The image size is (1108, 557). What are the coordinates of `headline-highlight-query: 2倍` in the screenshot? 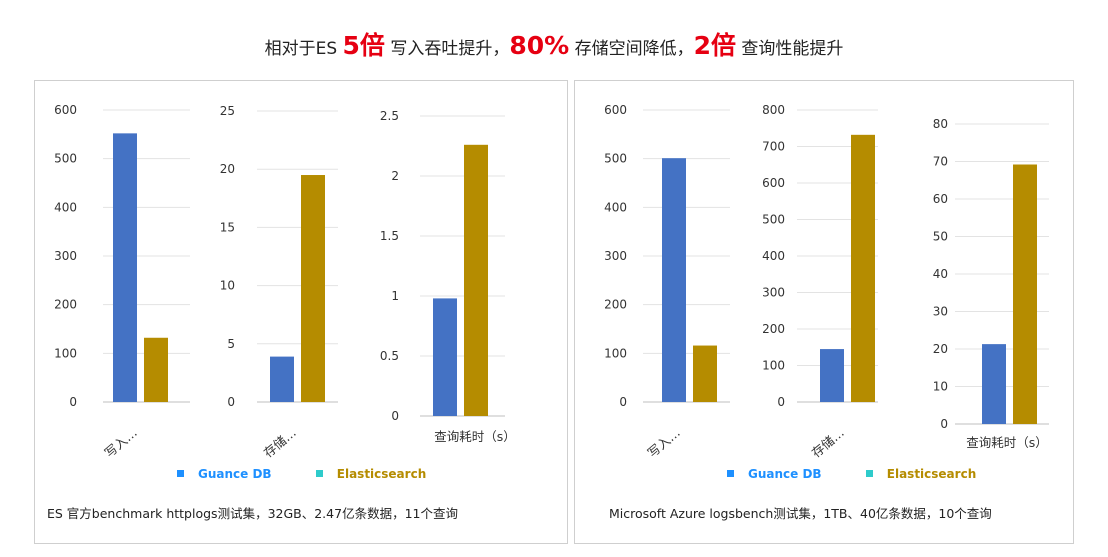 It's located at (714, 45).